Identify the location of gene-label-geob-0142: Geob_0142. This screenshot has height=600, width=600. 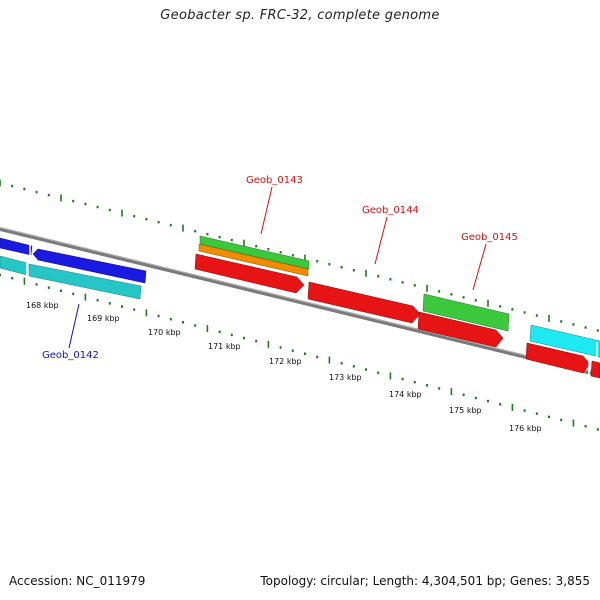
(70, 355).